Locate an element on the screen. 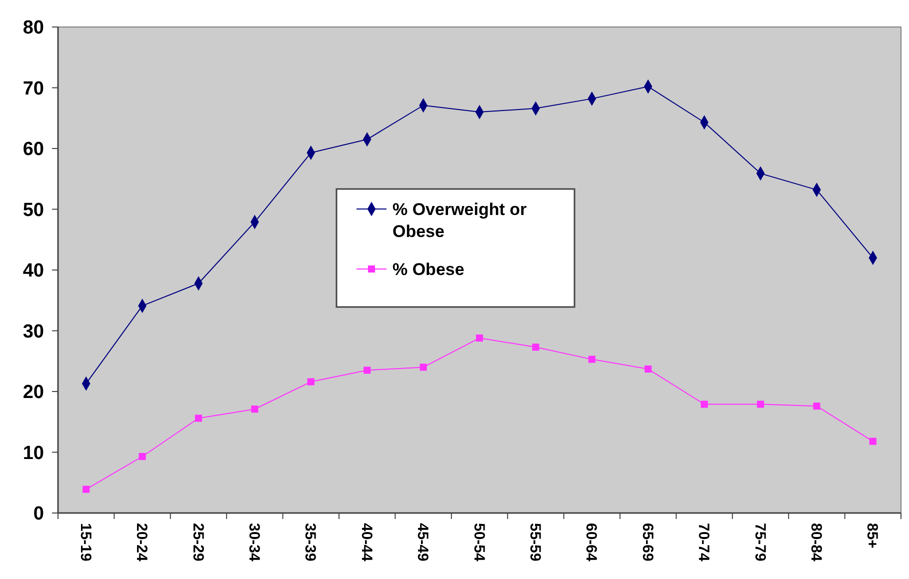  x-tick-label: 25-29 is located at coordinates (197, 542).